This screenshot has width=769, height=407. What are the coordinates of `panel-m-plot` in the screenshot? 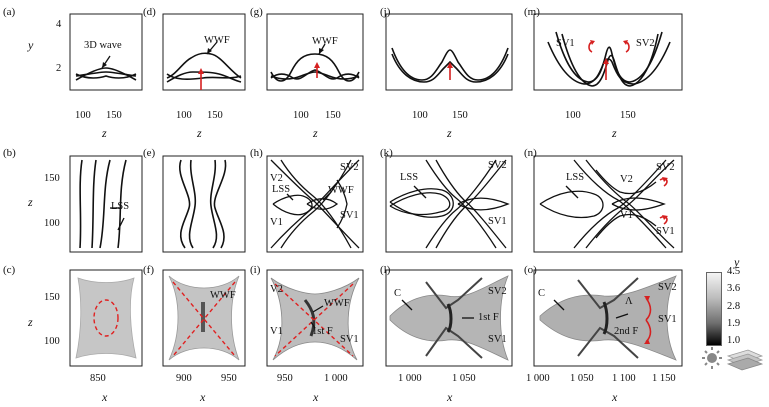 It's located at (608, 52).